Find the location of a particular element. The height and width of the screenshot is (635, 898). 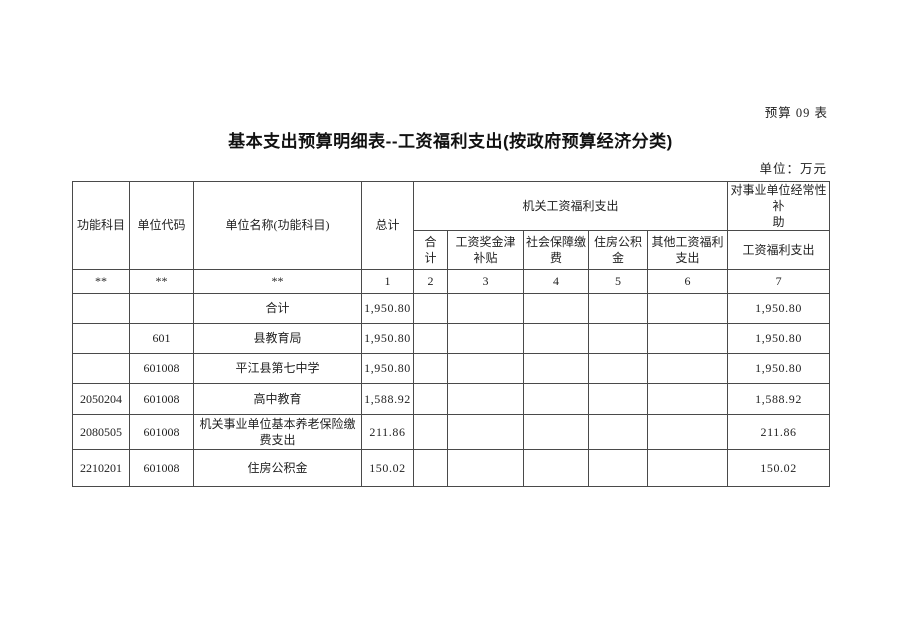

unit-name-cell: 县教育局 is located at coordinates (277, 338).